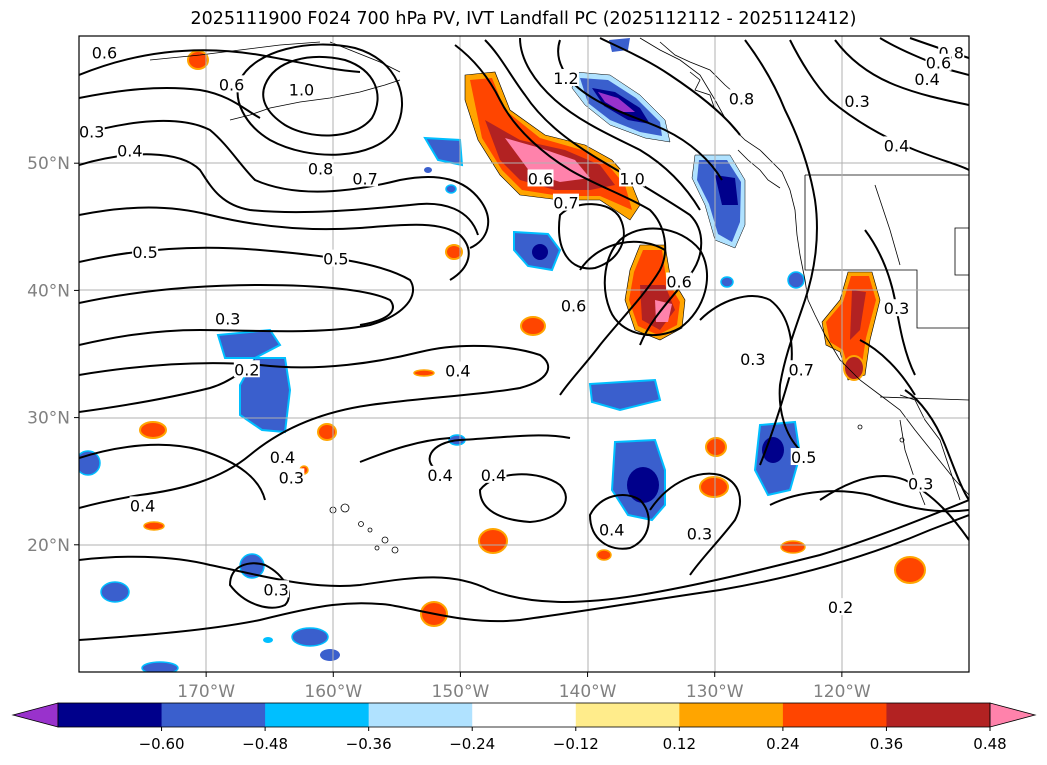 This screenshot has width=1047, height=765. Describe the element at coordinates (842, 692) in the screenshot. I see `lon-tick-label: 120°W` at that location.